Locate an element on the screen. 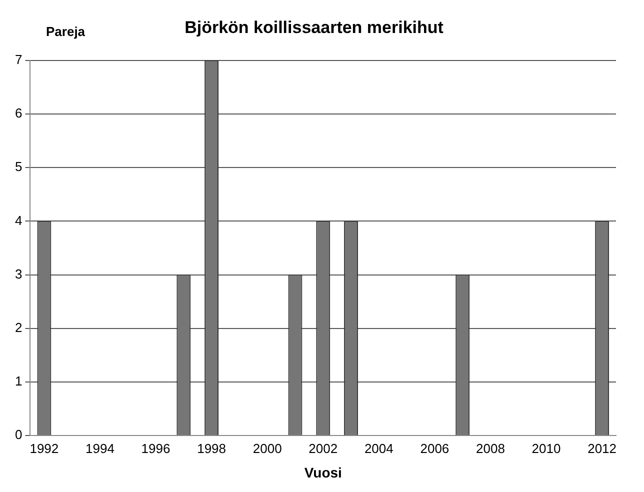 The width and height of the screenshot is (644, 492). y-tick-label: 3 is located at coordinates (18, 274).